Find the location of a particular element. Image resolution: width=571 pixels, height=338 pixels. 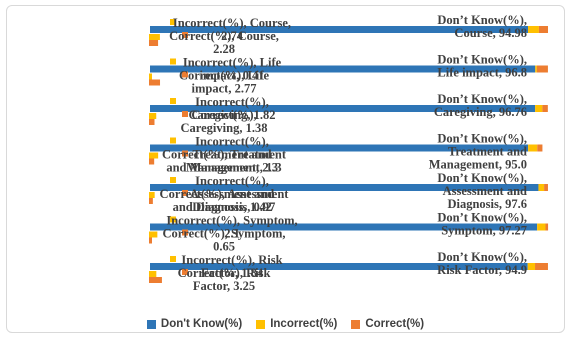

bar-incorrect-risk-factor is located at coordinates (531, 266).